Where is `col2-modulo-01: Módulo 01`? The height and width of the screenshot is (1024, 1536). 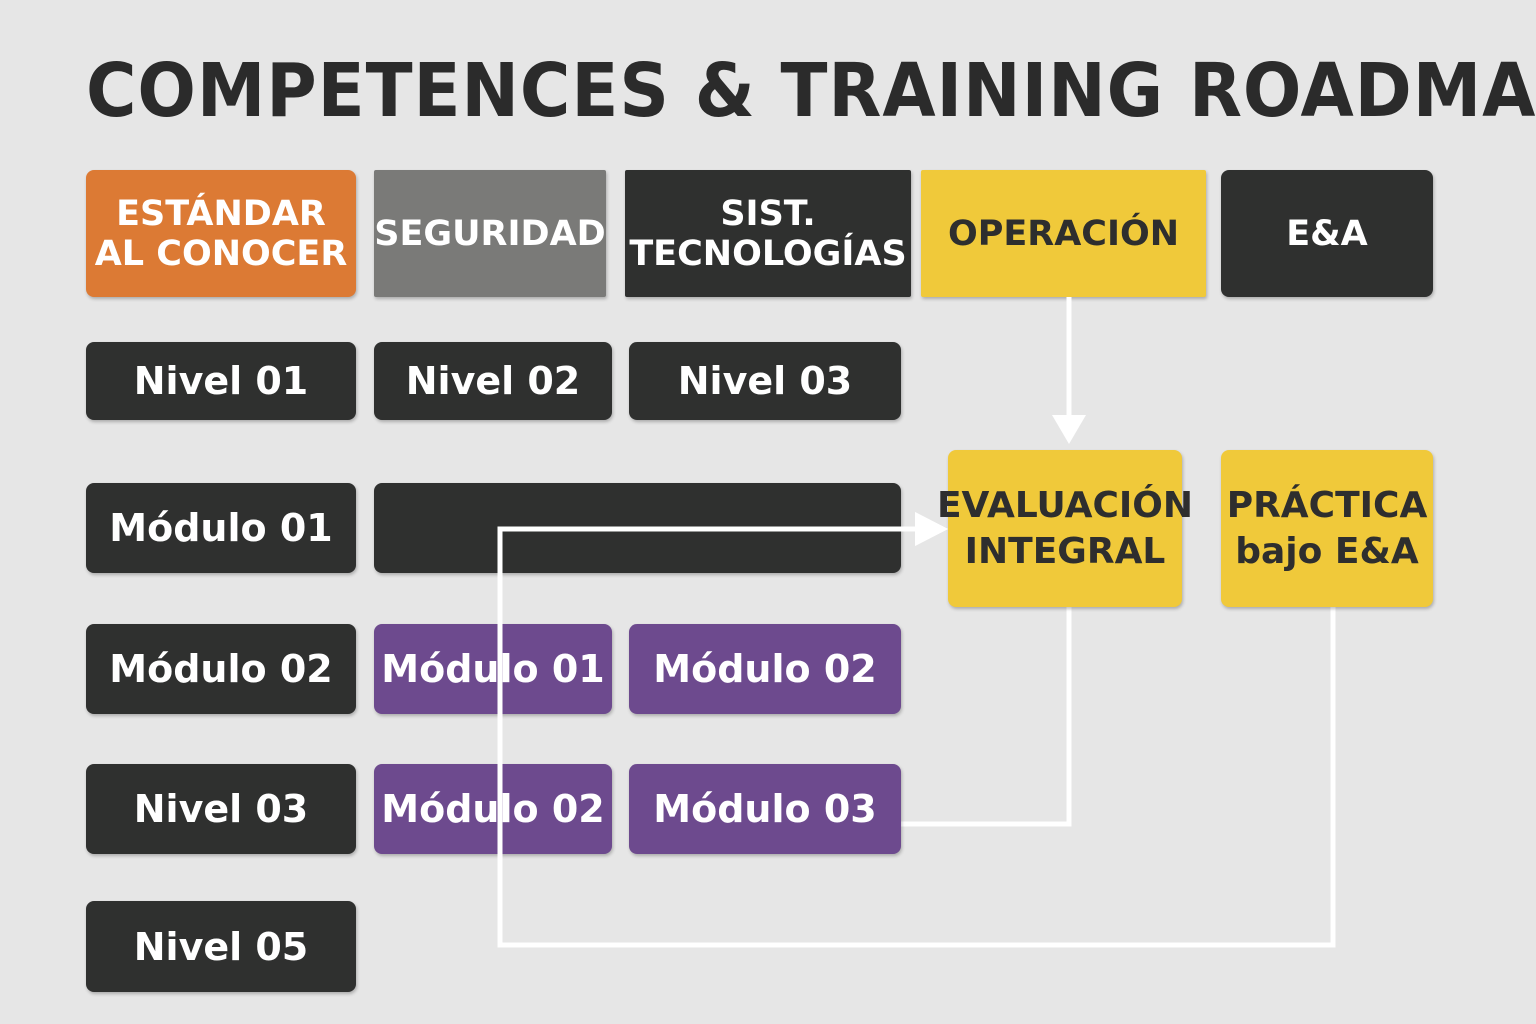
col2-modulo-01: Módulo 01 is located at coordinates (493, 669).